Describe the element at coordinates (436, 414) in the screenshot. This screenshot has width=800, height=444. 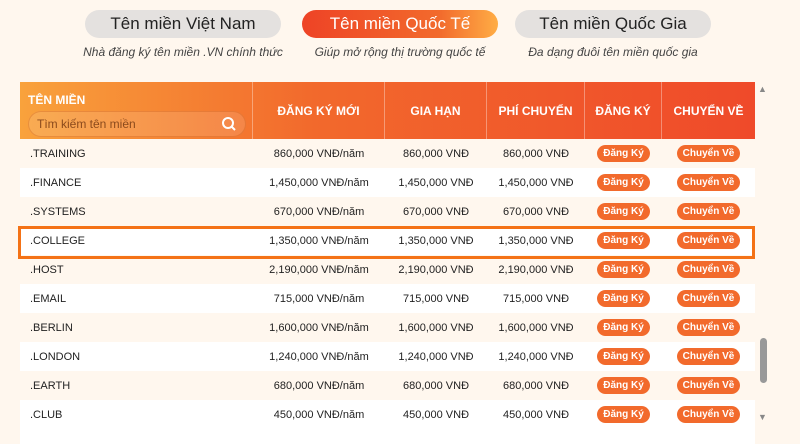
I see `price-renew: 450,000 VNĐ` at that location.